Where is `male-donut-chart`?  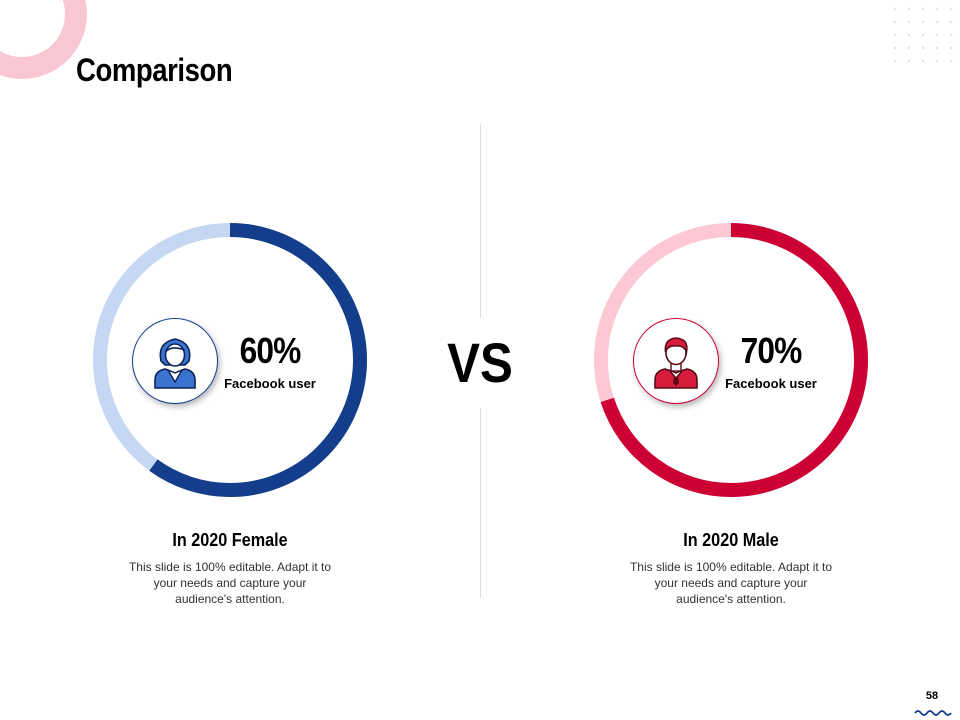
male-donut-chart is located at coordinates (731, 360).